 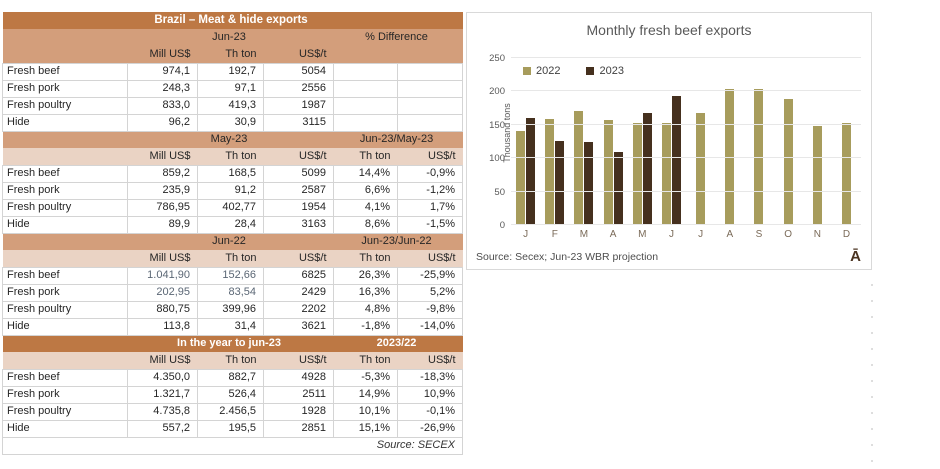 What do you see at coordinates (230, 326) in the screenshot?
I see `value-cell: 31,4` at bounding box center [230, 326].